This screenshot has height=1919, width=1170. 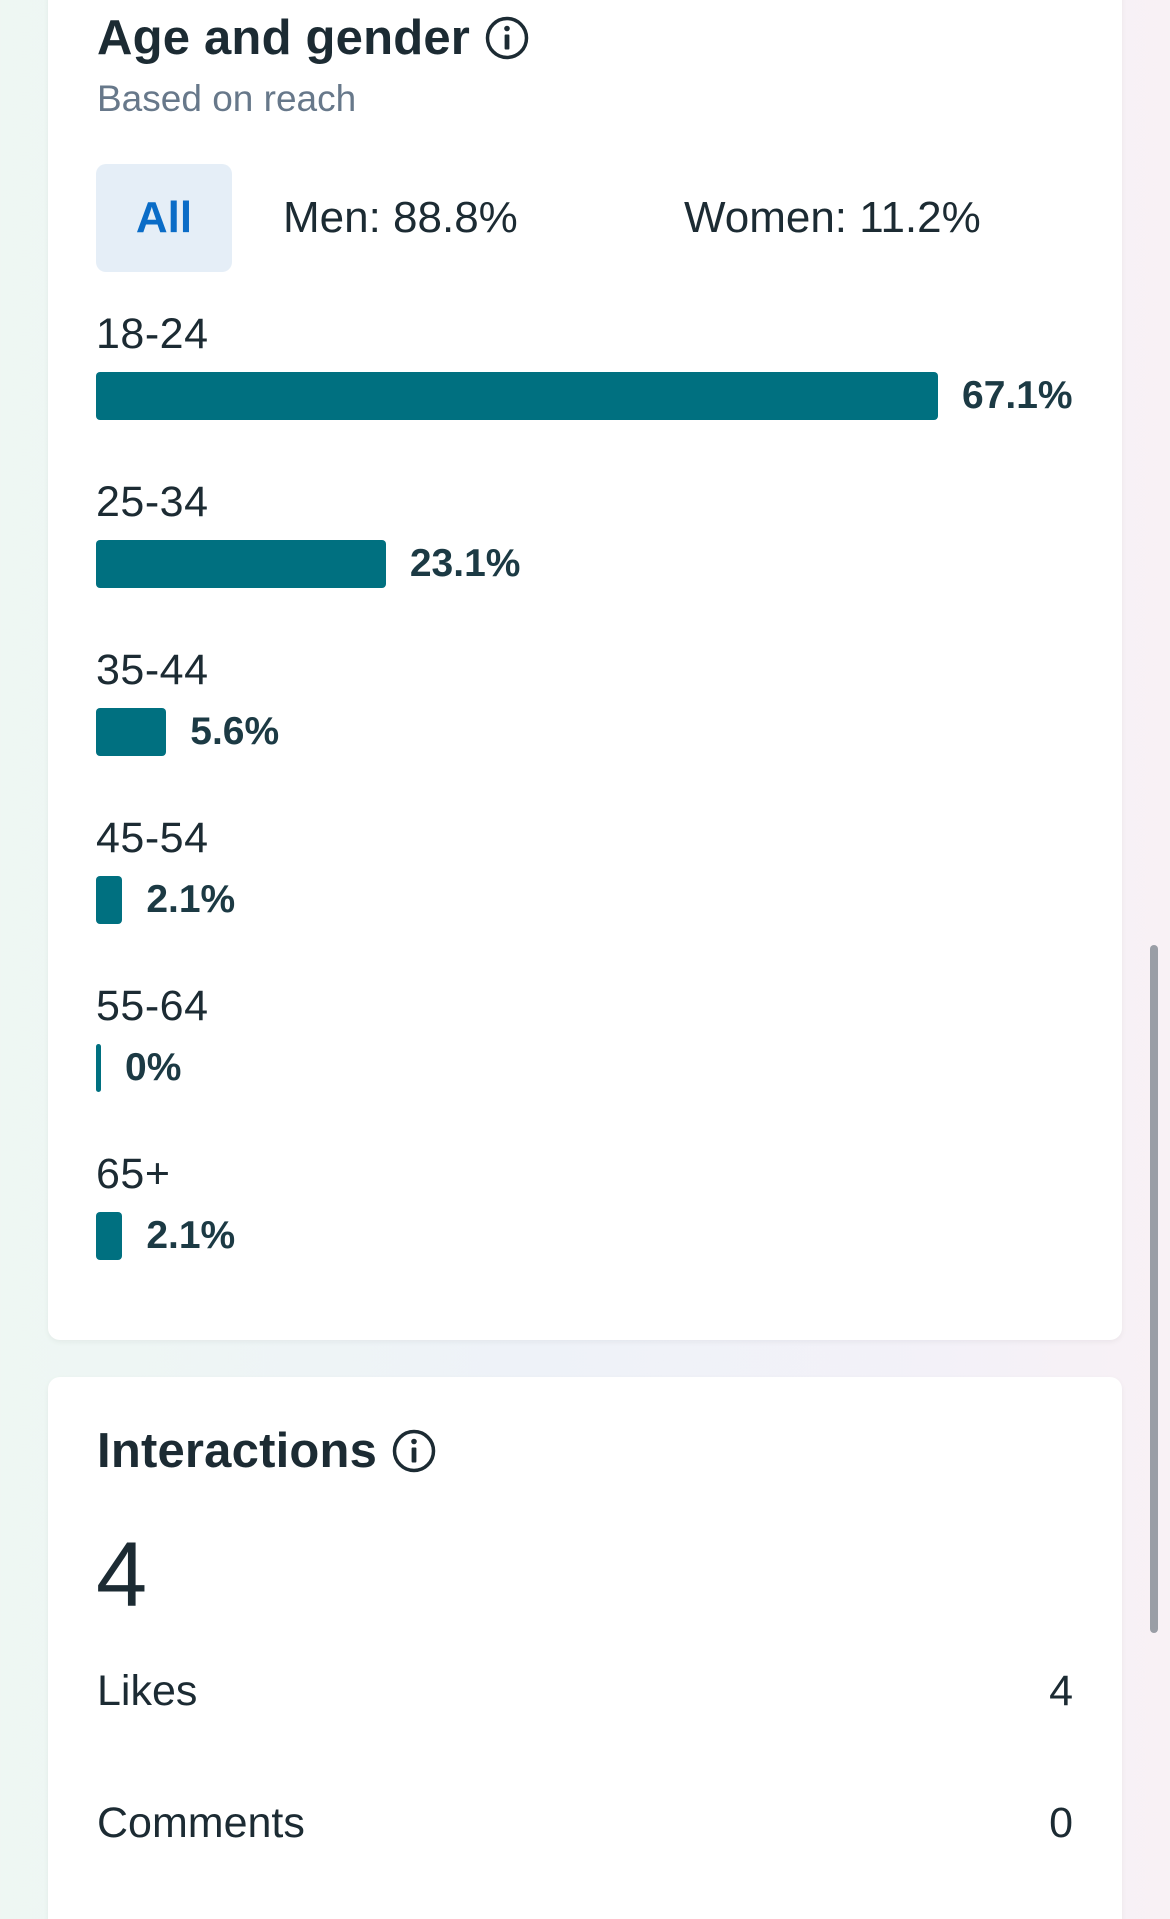 I want to click on age-row: 18-24 67.1%, so click(x=596, y=394).